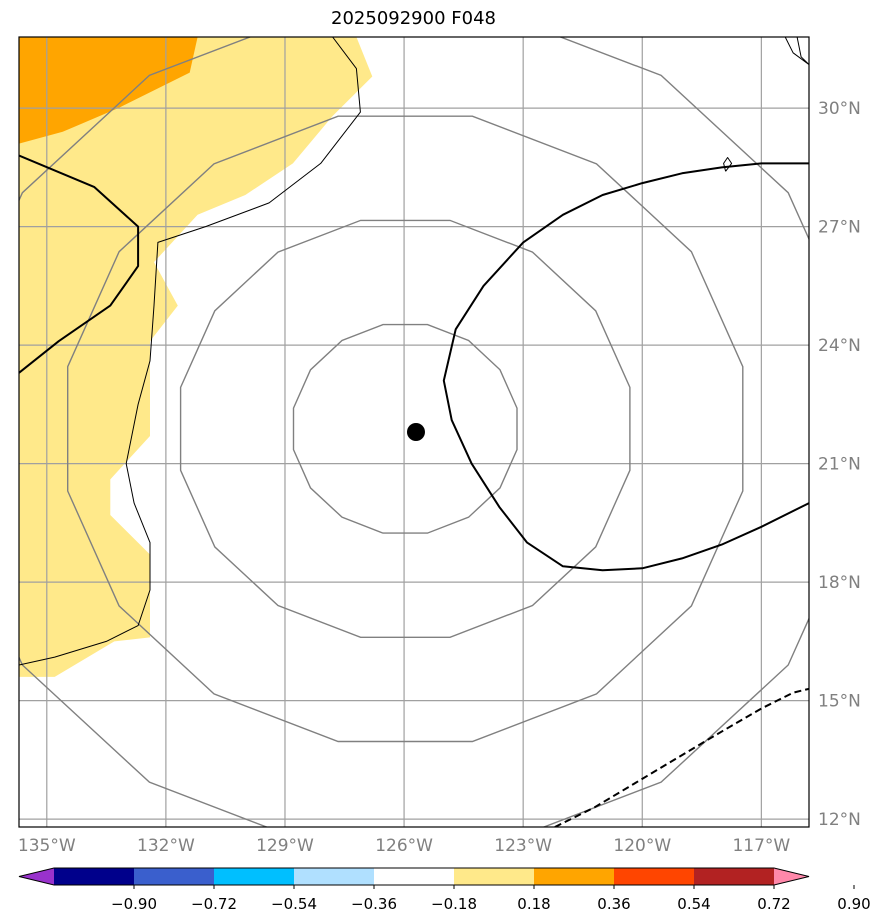 The height and width of the screenshot is (924, 880). Describe the element at coordinates (166, 846) in the screenshot. I see `x-tick-label: 132°W` at that location.